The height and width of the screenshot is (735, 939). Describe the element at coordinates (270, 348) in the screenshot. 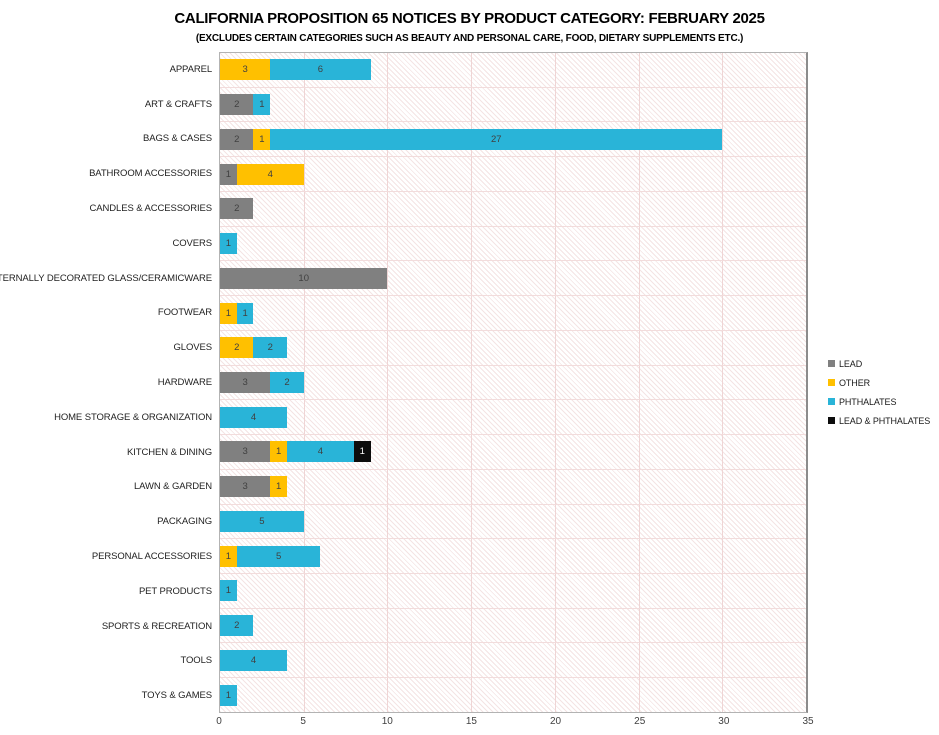

I see `bar-segment-phthalates: 2` at that location.